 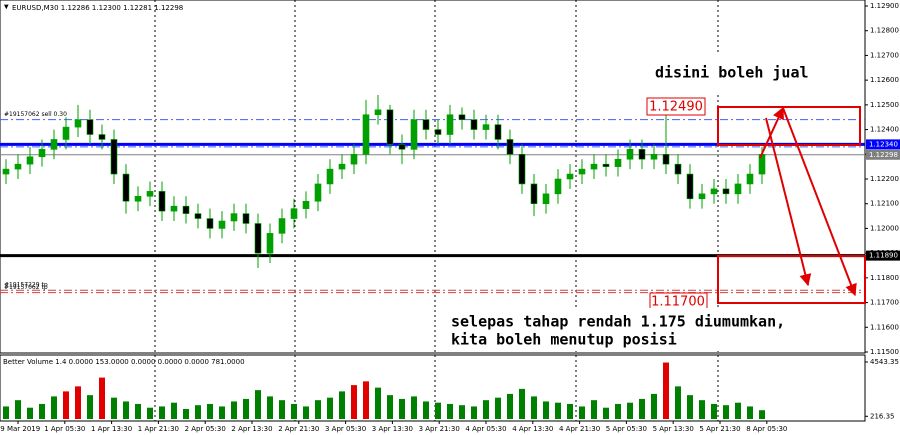 What do you see at coordinates (884, 327) in the screenshot?
I see `y-tick-label: 1.11600` at bounding box center [884, 327].